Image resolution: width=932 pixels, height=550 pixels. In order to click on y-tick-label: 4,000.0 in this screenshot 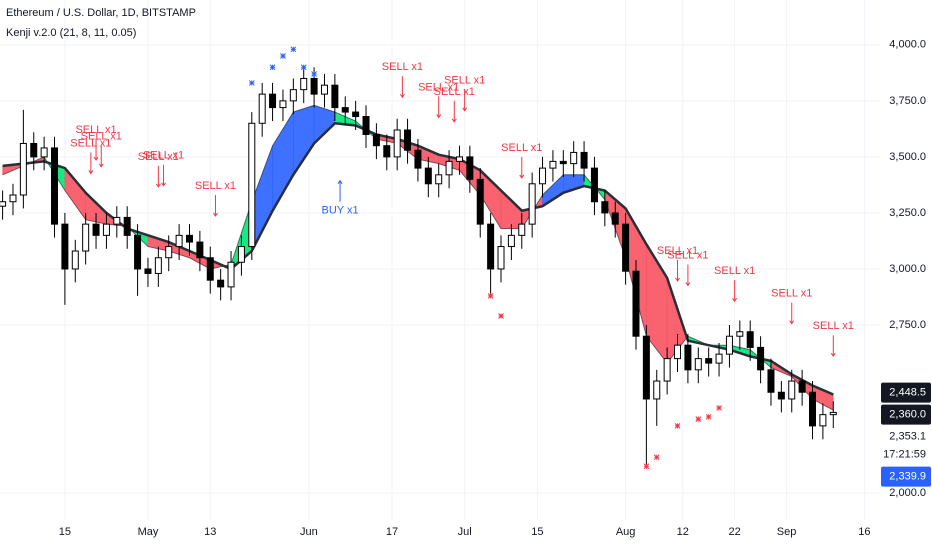, I will do `click(907, 45)`.